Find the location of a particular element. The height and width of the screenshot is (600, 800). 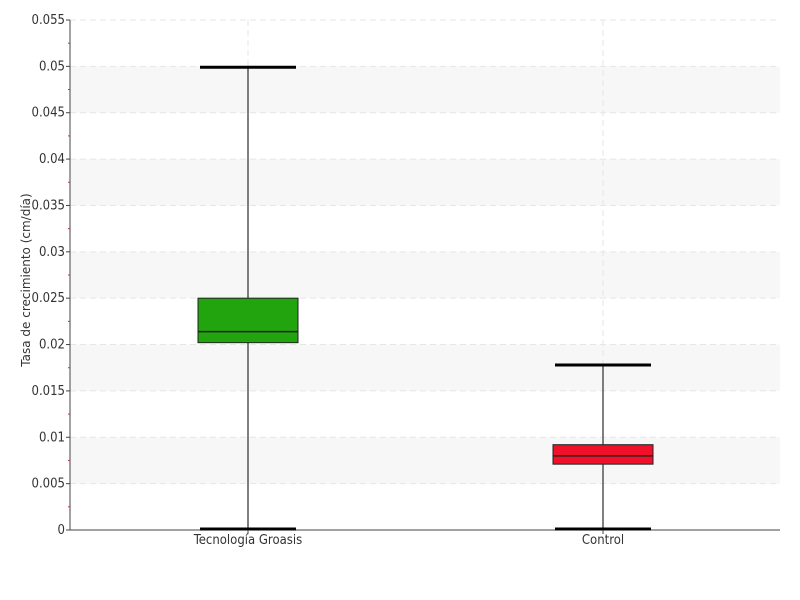

box-control is located at coordinates (603, 447).